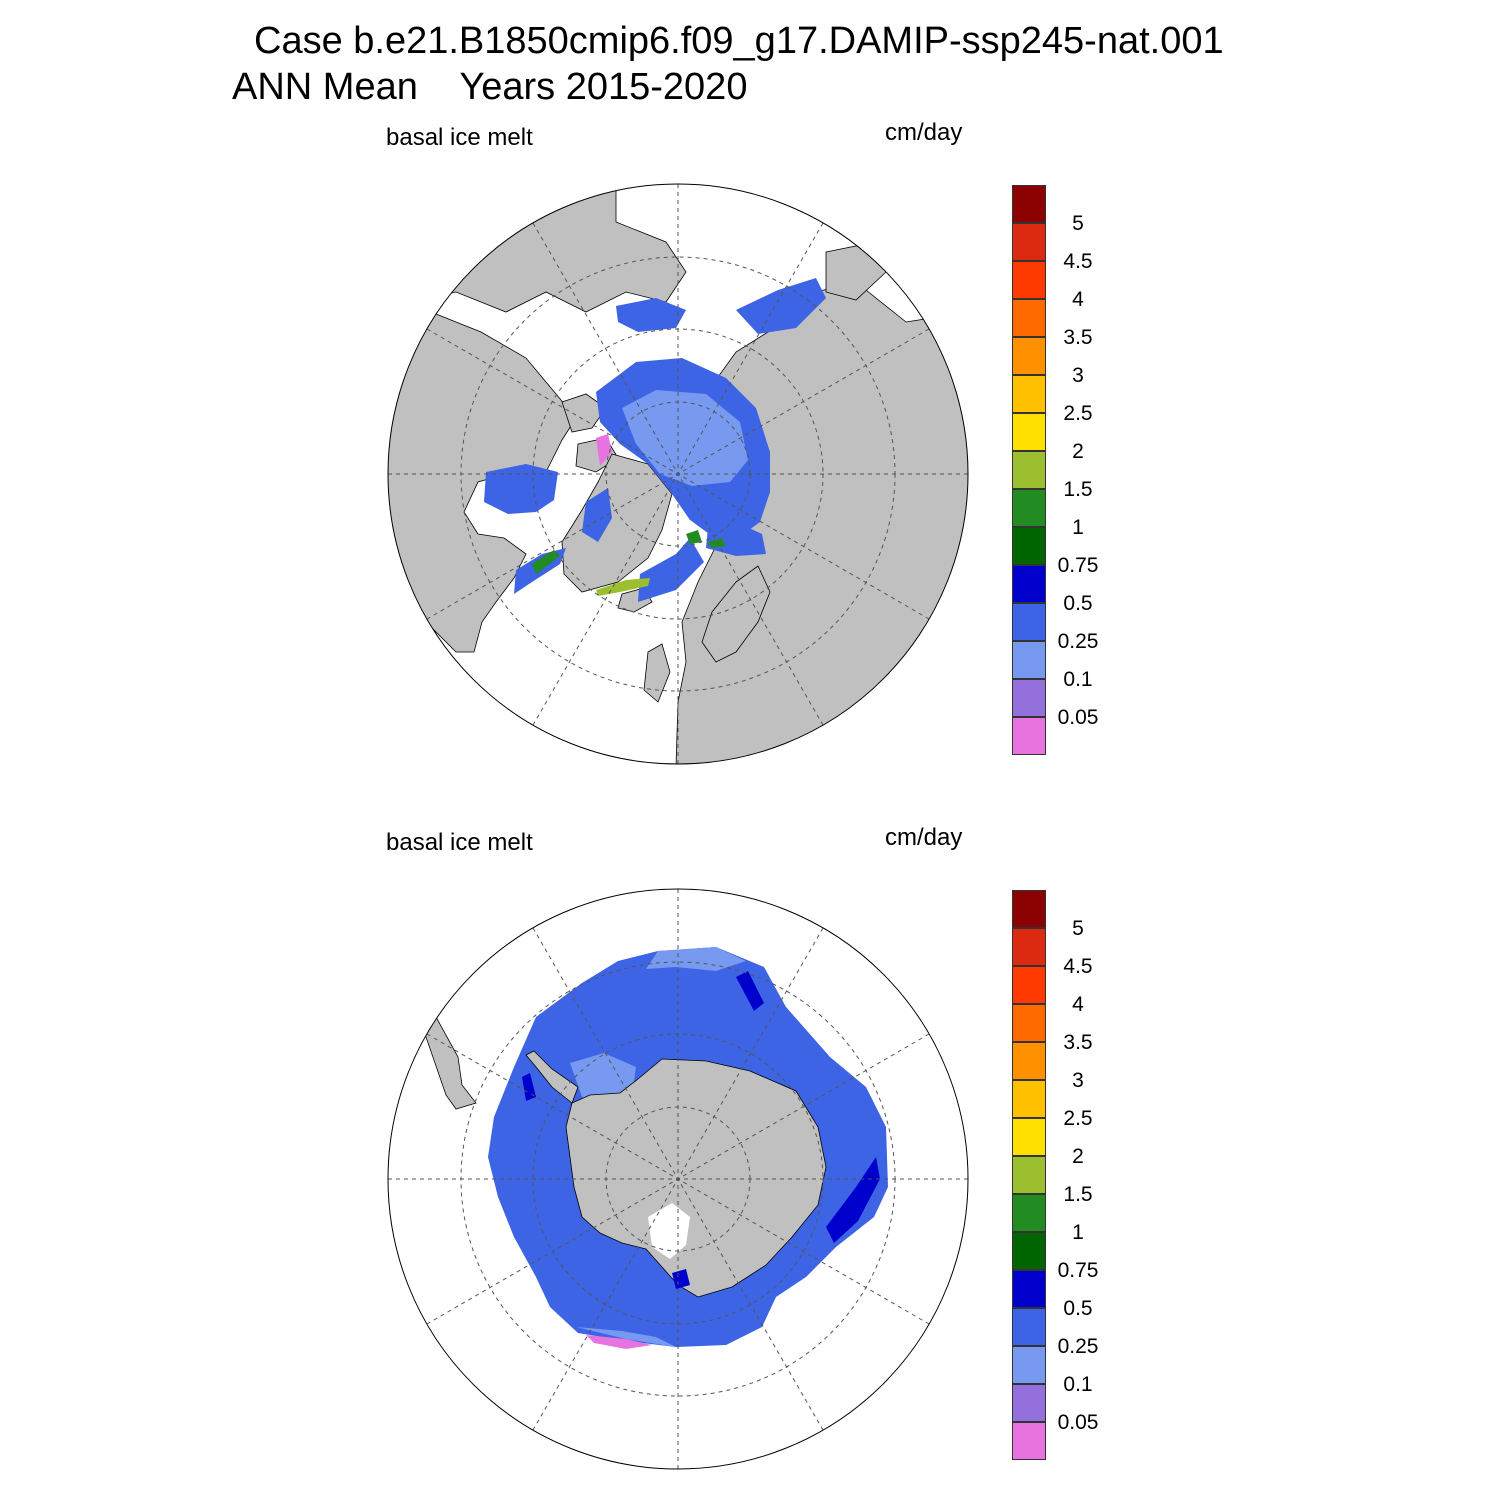  What do you see at coordinates (750, 991) in the screenshot?
I see `high-melt-patch-northeast` at bounding box center [750, 991].